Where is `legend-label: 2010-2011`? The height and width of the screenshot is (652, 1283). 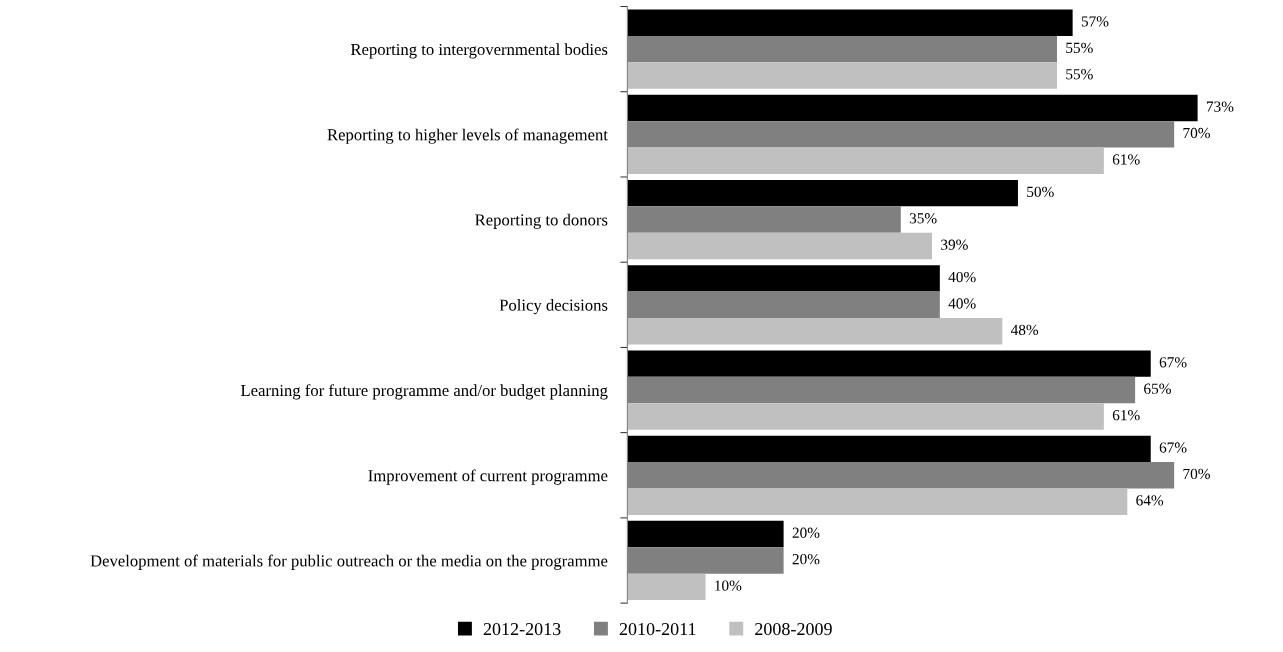 legend-label: 2010-2011 is located at coordinates (657, 629).